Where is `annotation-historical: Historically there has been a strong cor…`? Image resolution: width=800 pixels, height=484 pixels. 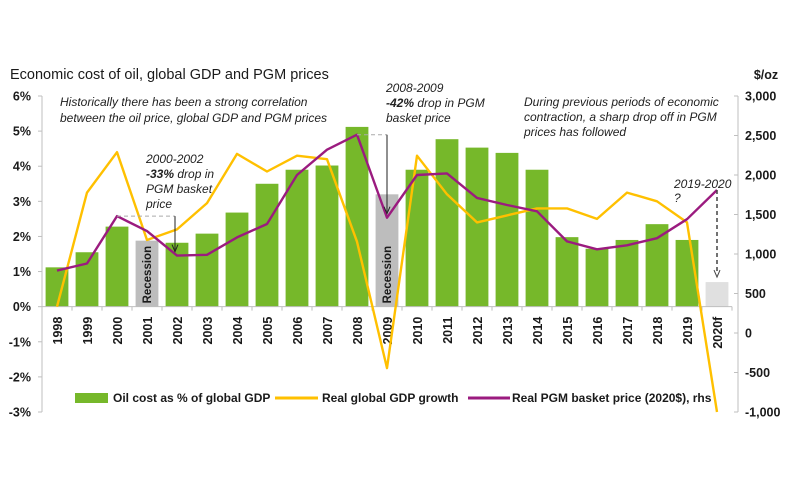
annotation-historical: Historically there has been a strong cor… is located at coordinates (193, 110).